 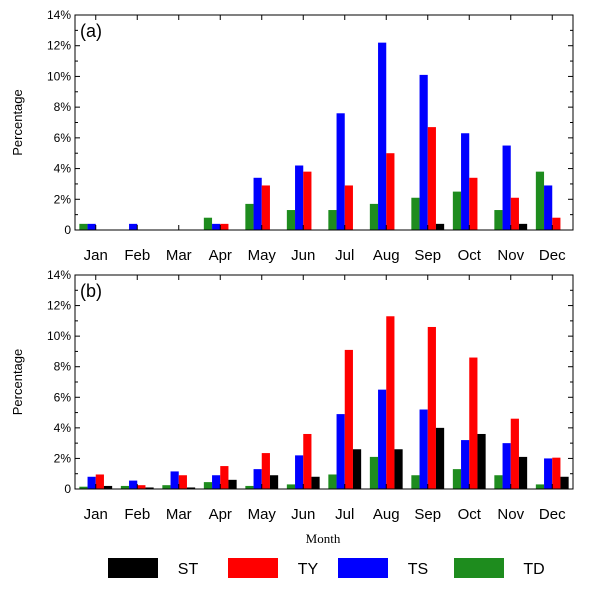 What do you see at coordinates (386, 514) in the screenshot?
I see `month-label-aug: Aug` at bounding box center [386, 514].